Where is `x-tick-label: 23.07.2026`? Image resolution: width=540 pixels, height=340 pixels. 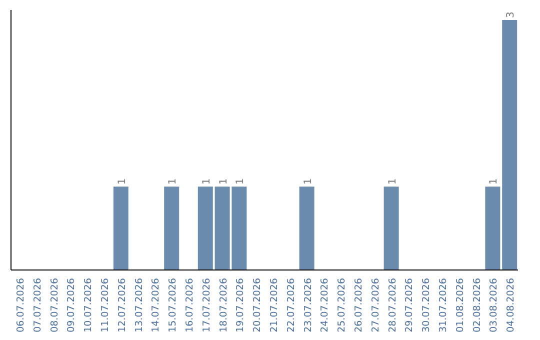
x-tick-label: 23.07.2026 is located at coordinates (308, 305).